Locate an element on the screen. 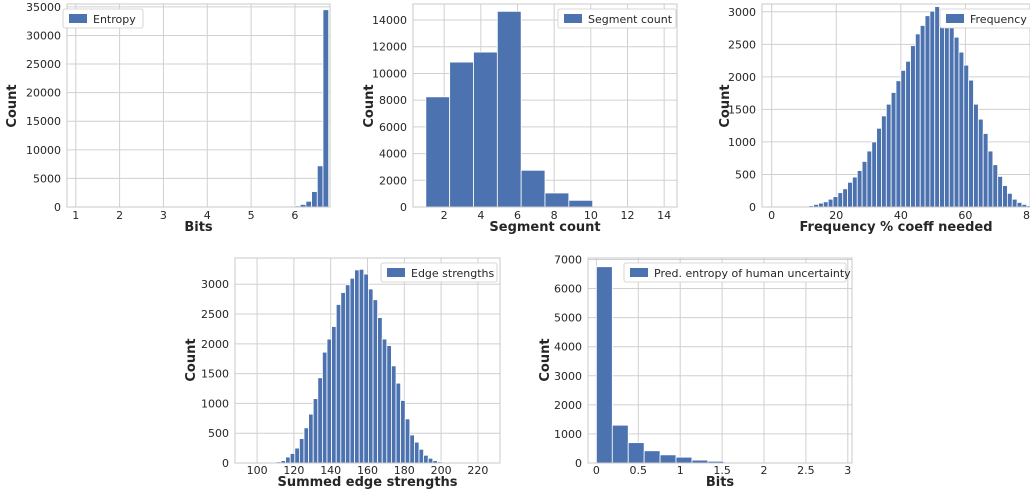 This screenshot has width=1030, height=492. x-tick-label: 220 is located at coordinates (477, 470).